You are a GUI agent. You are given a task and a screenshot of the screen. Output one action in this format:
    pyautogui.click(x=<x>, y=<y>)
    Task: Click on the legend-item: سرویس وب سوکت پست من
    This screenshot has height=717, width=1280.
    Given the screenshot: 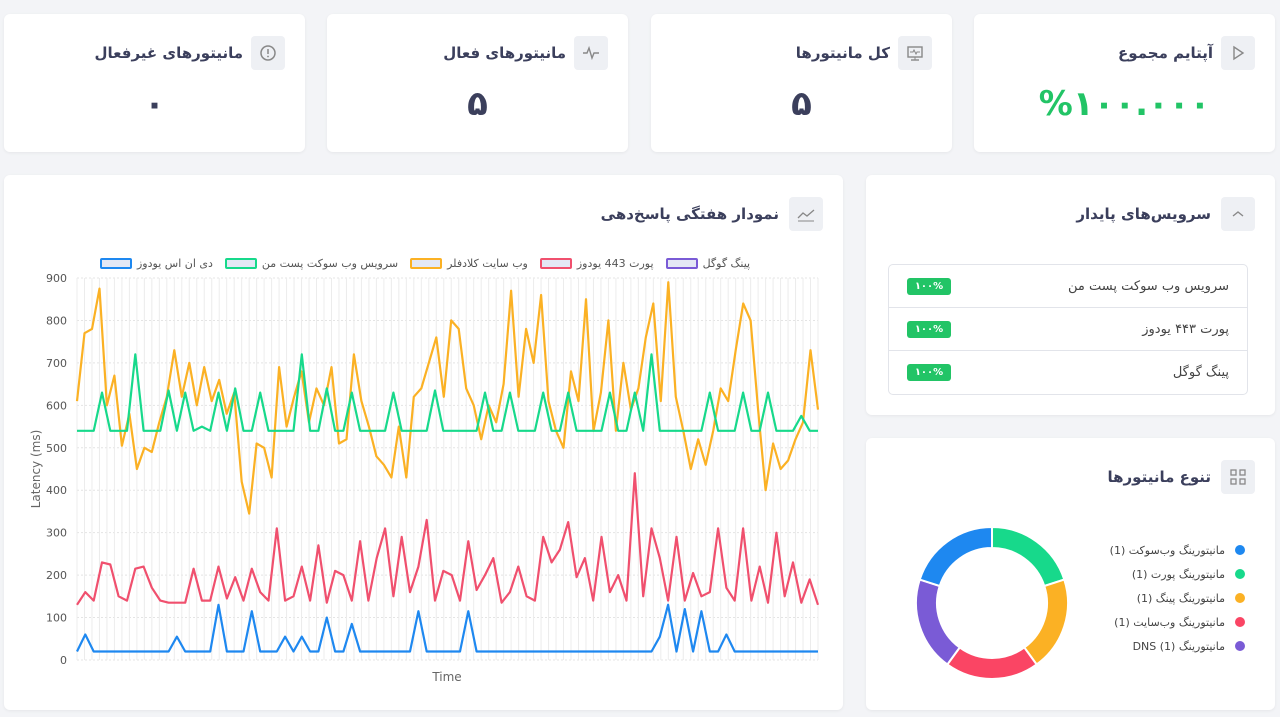 What is the action you would take?
    pyautogui.click(x=311, y=263)
    